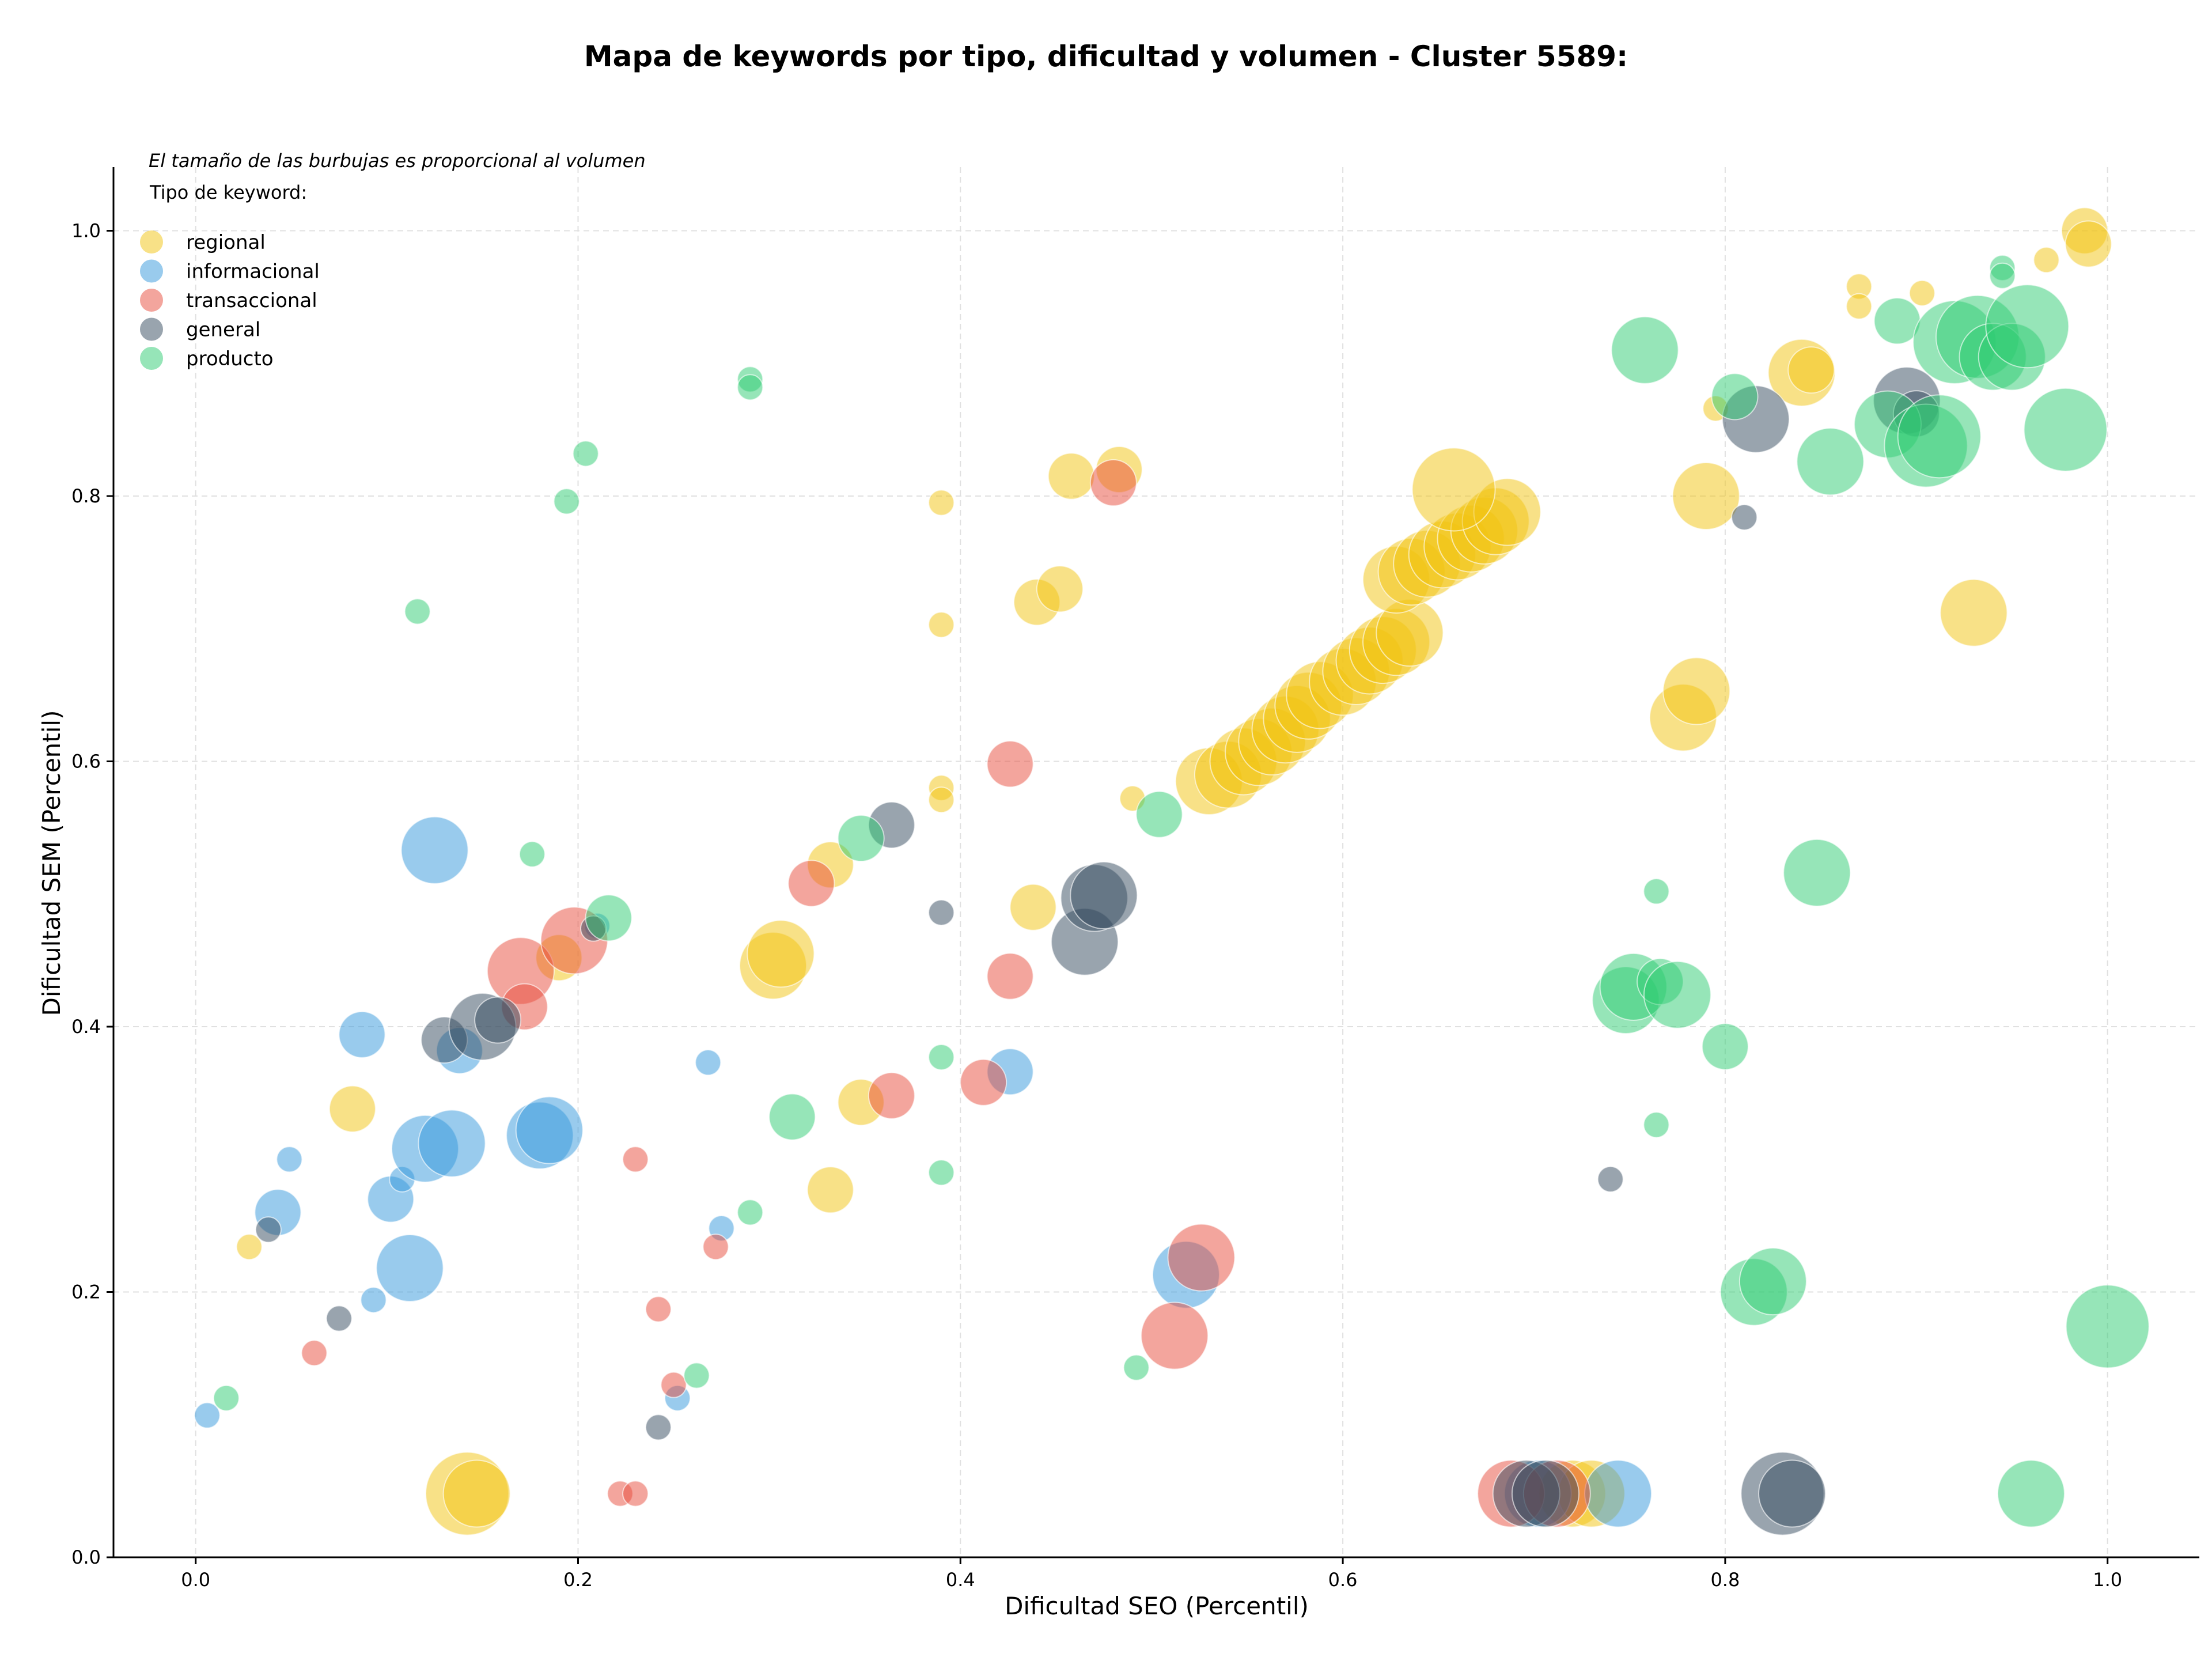 This screenshot has width=2212, height=1661. Describe the element at coordinates (86, 762) in the screenshot. I see `y-tick-label: 0.6` at that location.